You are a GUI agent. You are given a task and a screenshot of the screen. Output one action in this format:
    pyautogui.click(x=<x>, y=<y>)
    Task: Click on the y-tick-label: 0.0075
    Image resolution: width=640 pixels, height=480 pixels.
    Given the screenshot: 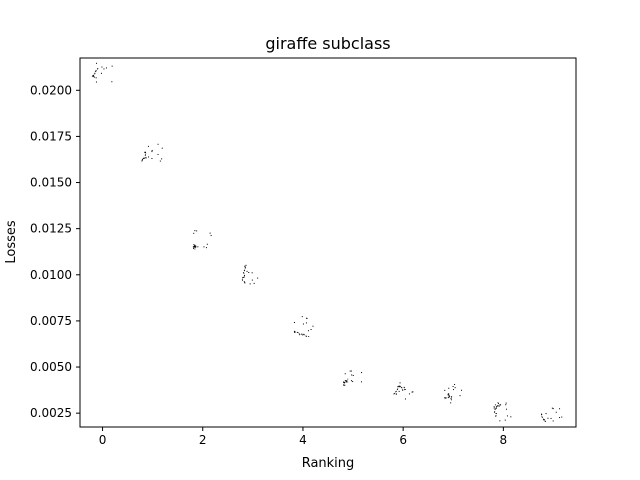 What is the action you would take?
    pyautogui.click(x=51, y=321)
    